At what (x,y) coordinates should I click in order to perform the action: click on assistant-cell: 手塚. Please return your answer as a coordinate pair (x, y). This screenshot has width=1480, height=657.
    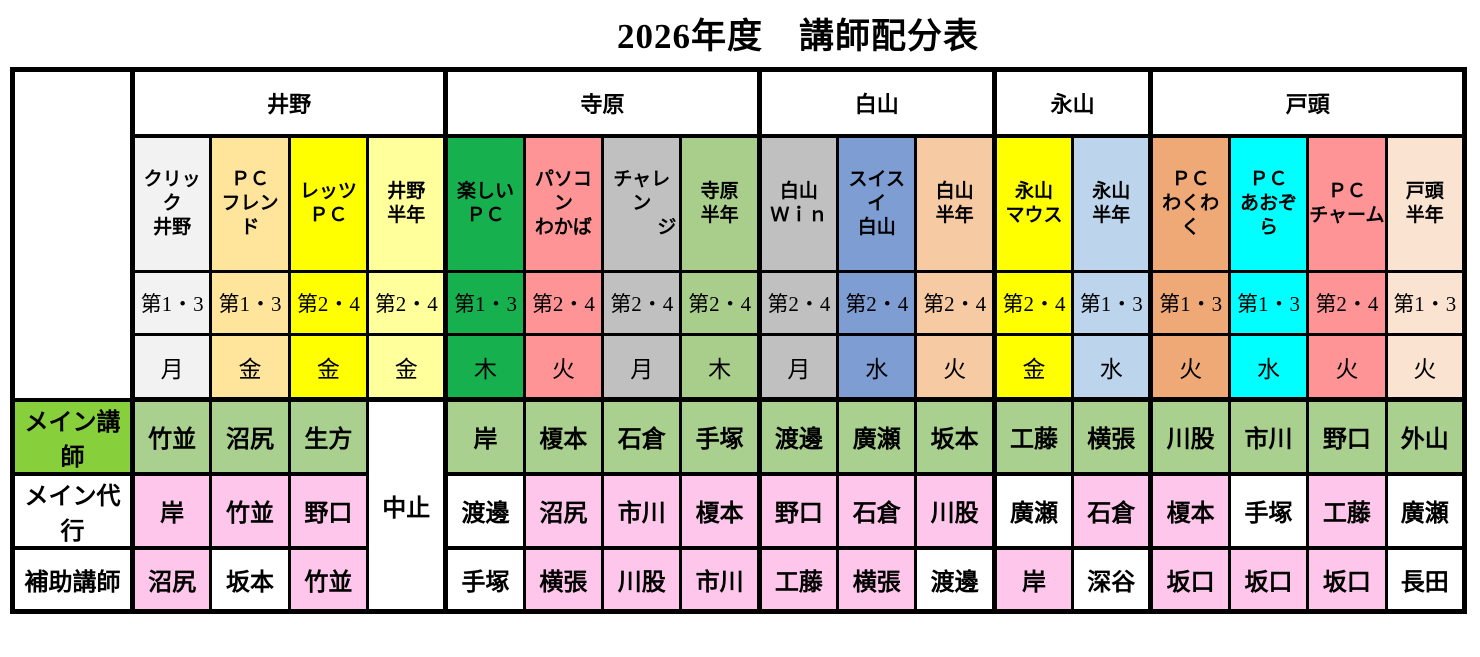
    Looking at the image, I should click on (484, 579).